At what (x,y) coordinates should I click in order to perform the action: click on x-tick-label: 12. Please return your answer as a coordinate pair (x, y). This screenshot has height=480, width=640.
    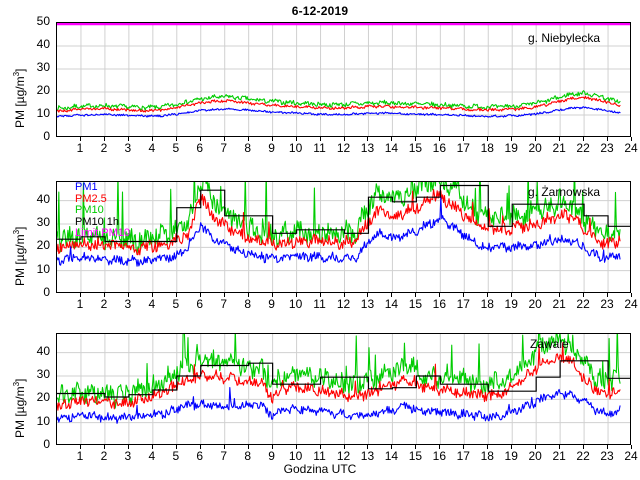
    Looking at the image, I should click on (343, 304).